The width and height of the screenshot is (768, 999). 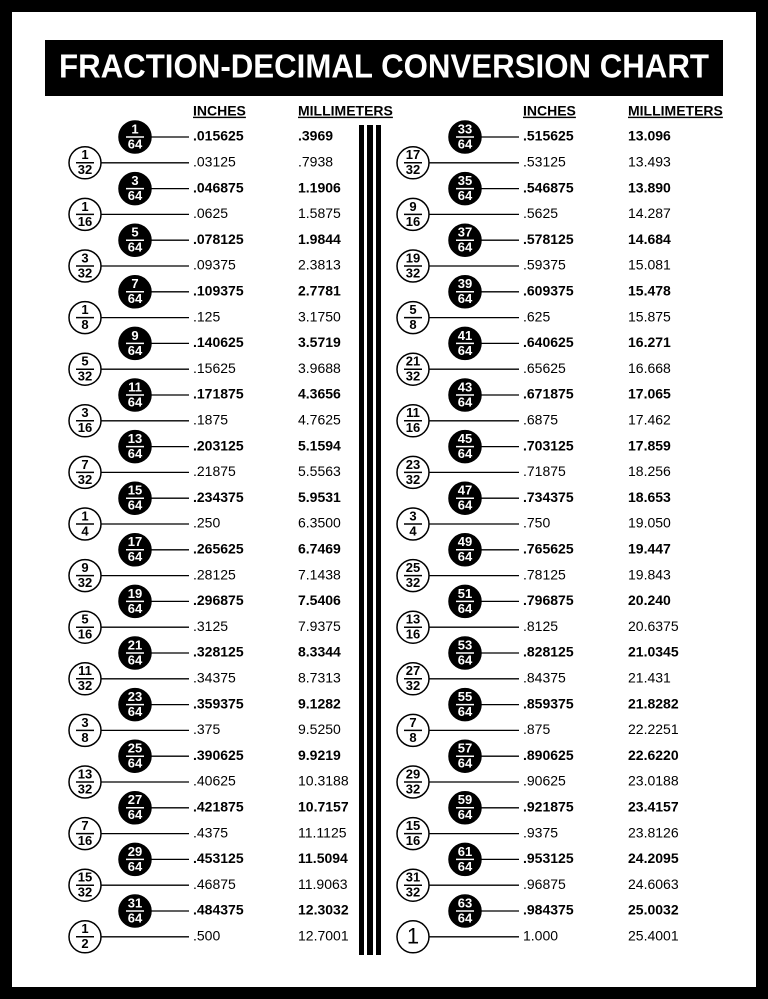 What do you see at coordinates (218, 136) in the screenshot?
I see `inches-value: .015625` at bounding box center [218, 136].